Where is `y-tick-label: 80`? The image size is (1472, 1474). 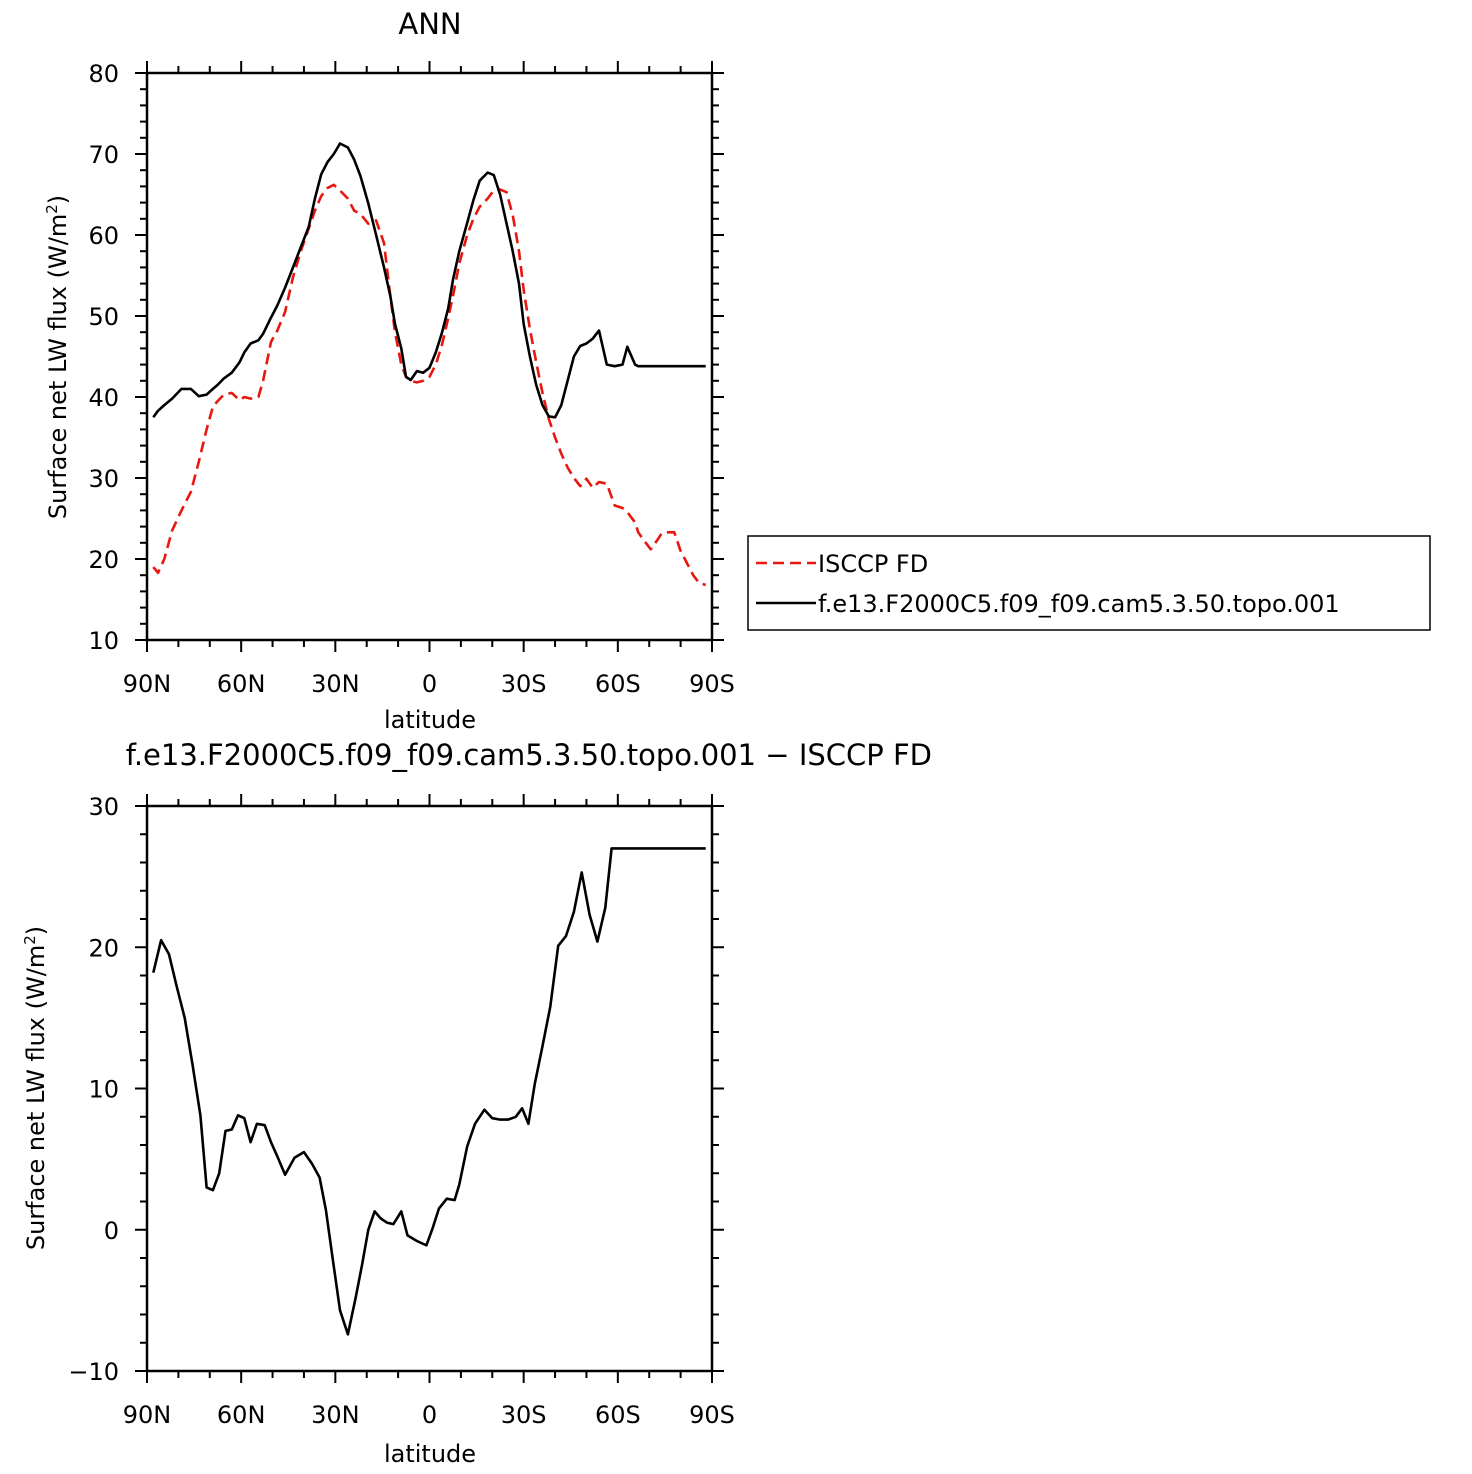 y-tick-label: 80 is located at coordinates (103, 74).